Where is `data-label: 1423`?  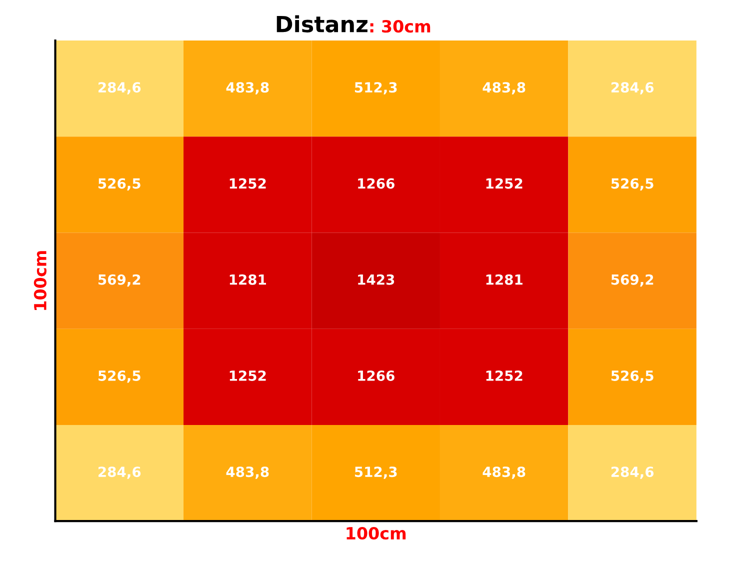
data-label: 1423 is located at coordinates (376, 279).